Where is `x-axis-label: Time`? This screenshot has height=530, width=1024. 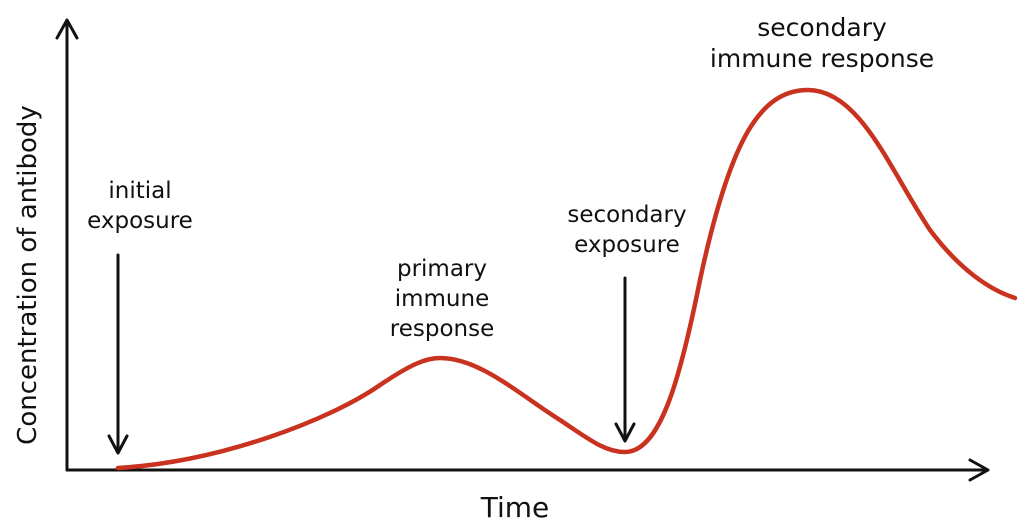
x-axis-label: Time is located at coordinates (515, 507).